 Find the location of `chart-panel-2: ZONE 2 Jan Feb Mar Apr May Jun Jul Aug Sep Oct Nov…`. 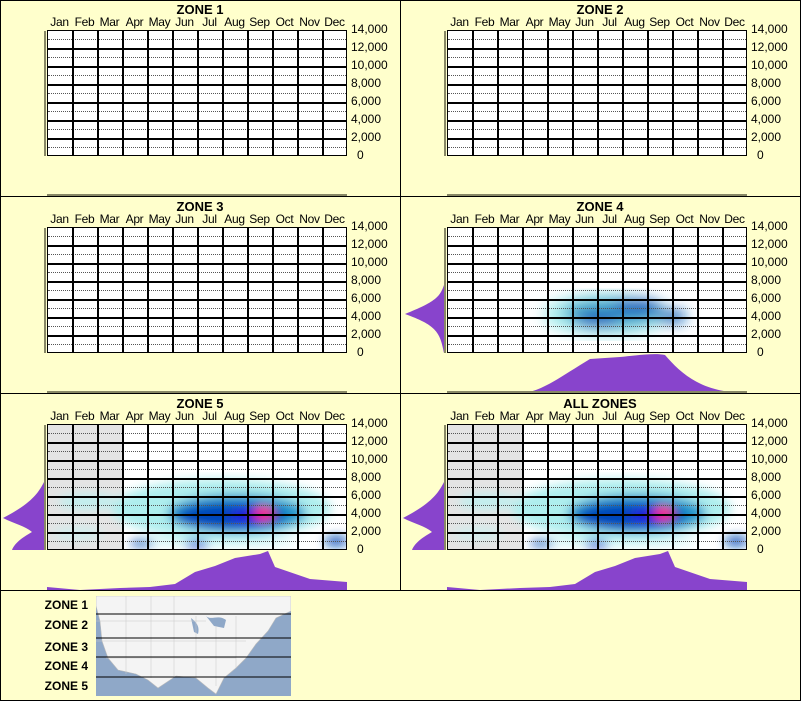

chart-panel-2: ZONE 2 Jan Feb Mar Apr May Jun Jul Aug Sep Oct Nov… is located at coordinates (600, 98).